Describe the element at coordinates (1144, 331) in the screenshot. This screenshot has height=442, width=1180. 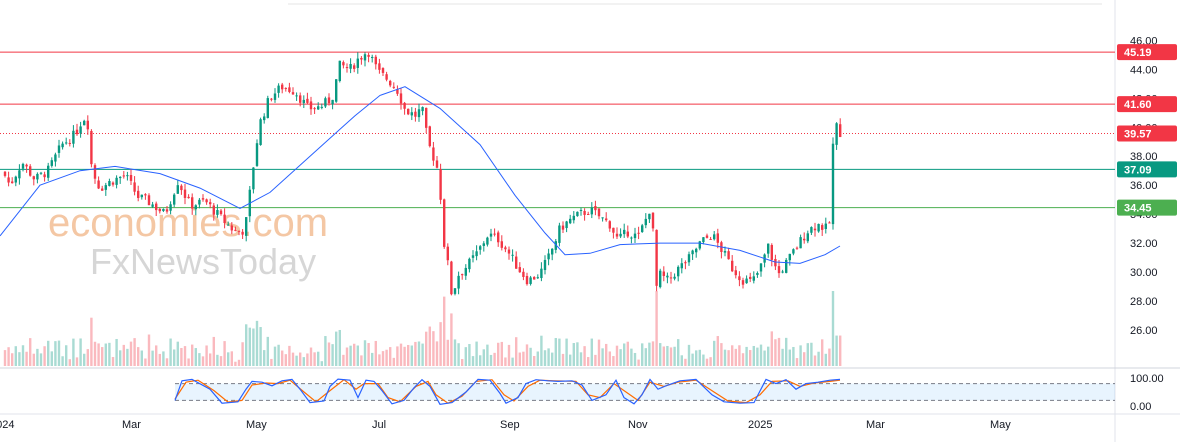
I see `price-tick-label: 26.00` at that location.